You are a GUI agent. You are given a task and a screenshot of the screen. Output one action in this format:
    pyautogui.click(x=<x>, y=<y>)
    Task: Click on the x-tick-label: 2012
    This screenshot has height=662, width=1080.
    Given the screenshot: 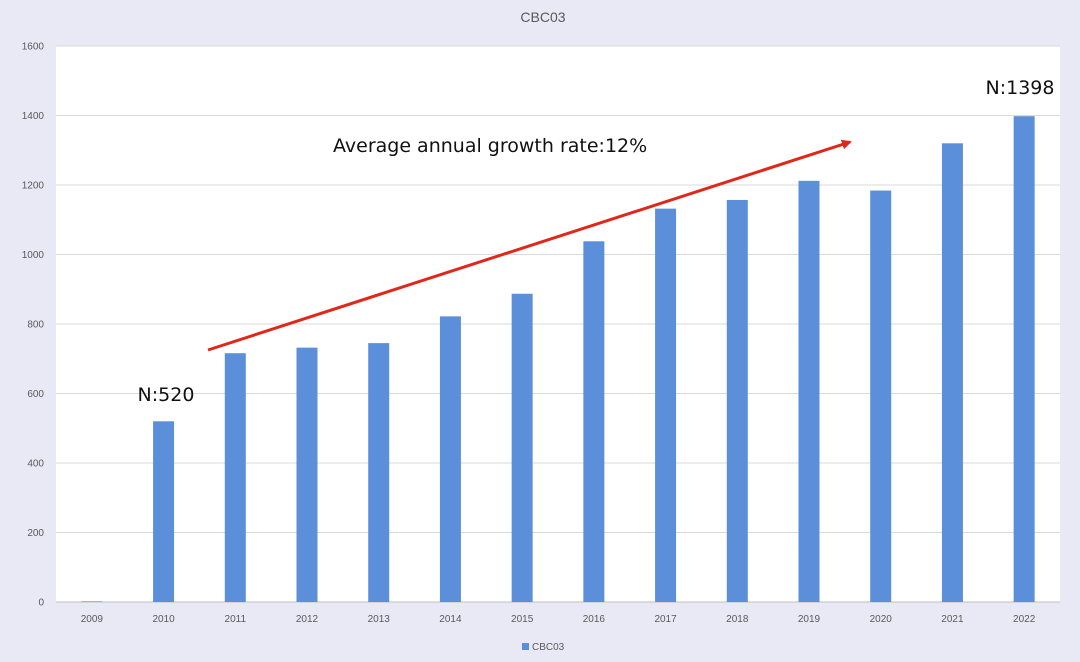 What is the action you would take?
    pyautogui.click(x=307, y=619)
    